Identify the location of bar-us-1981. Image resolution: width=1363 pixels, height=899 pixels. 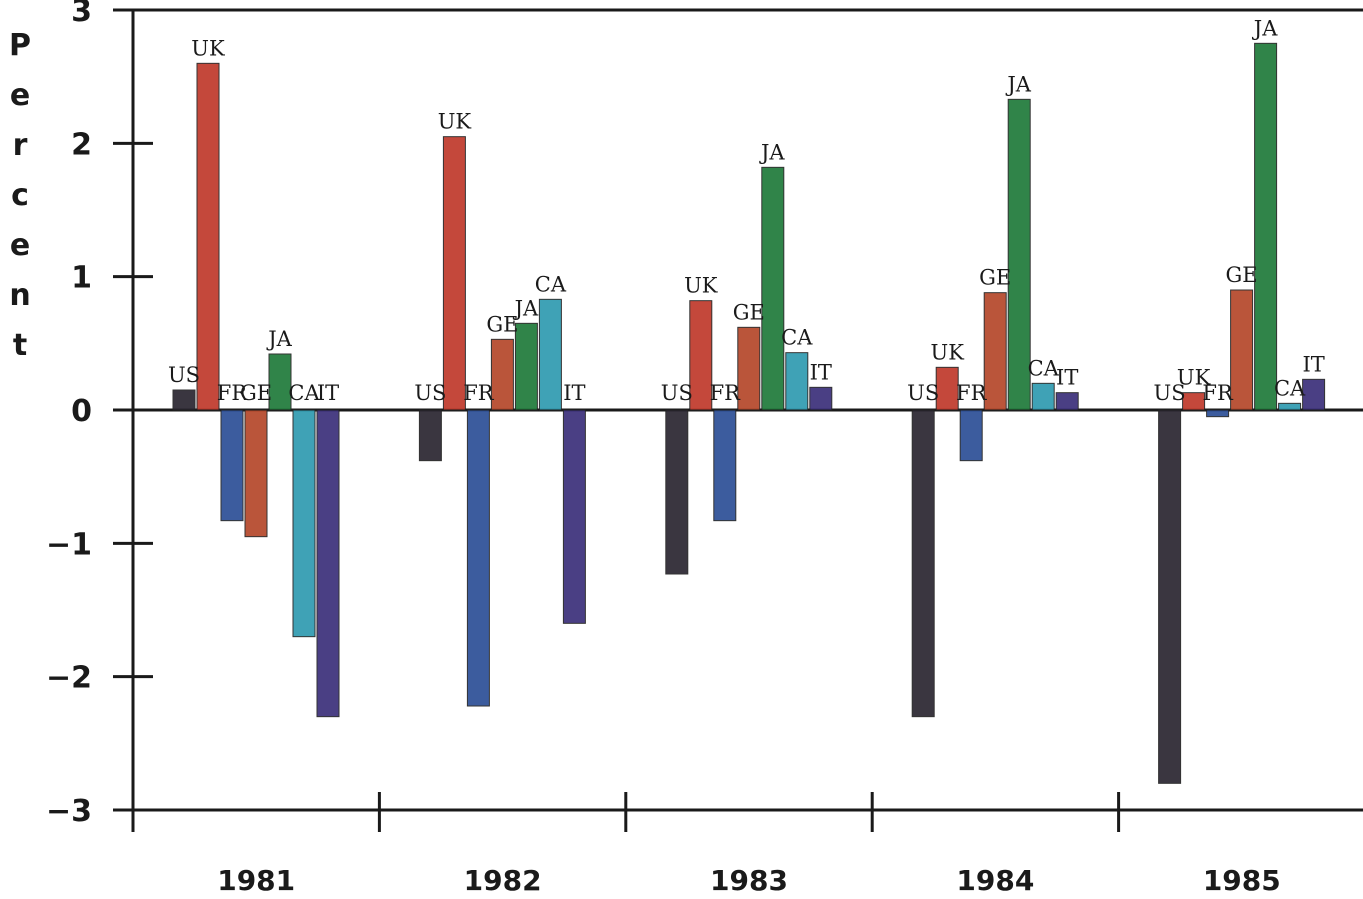
(184, 400).